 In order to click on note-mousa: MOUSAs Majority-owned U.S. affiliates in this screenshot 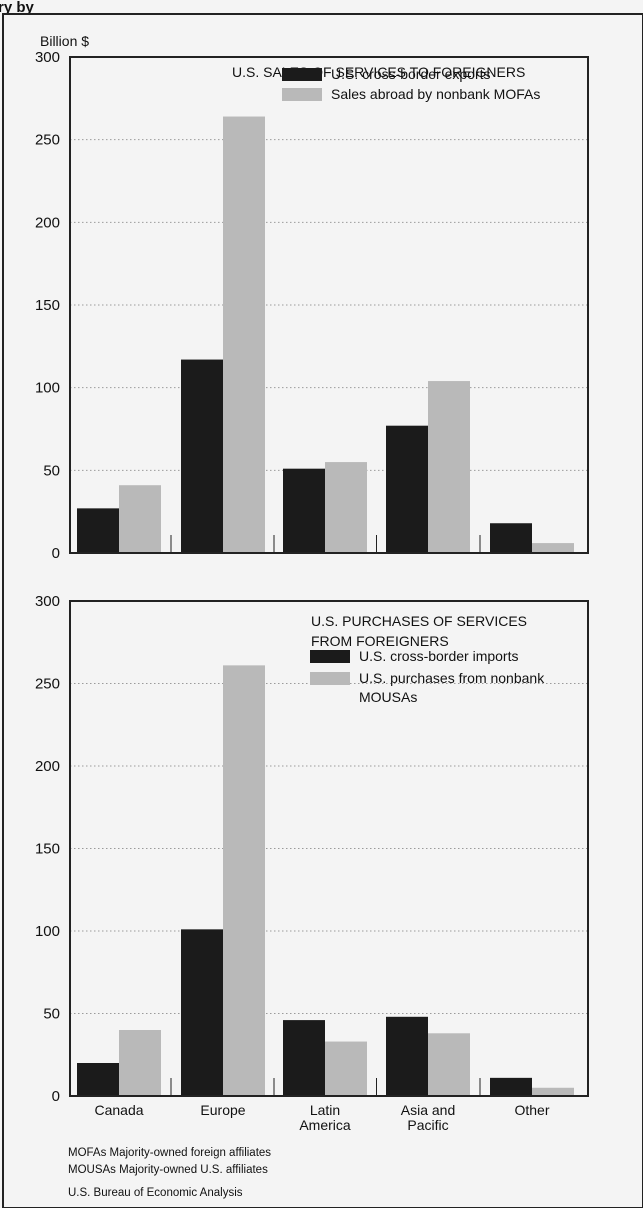, I will do `click(168, 1170)`.